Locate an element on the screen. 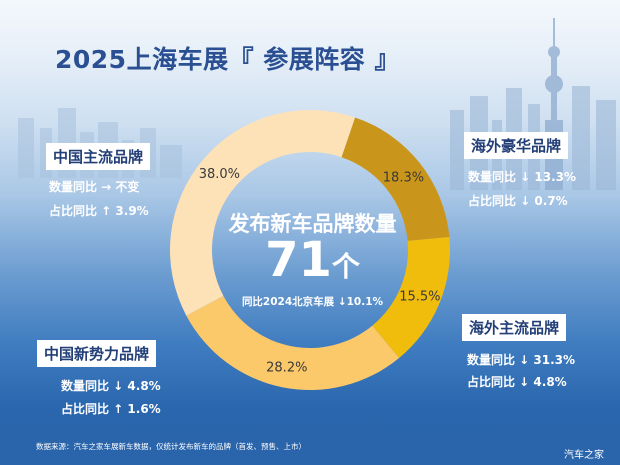 The width and height of the screenshot is (620, 465). center-value: 71个 is located at coordinates (312, 260).